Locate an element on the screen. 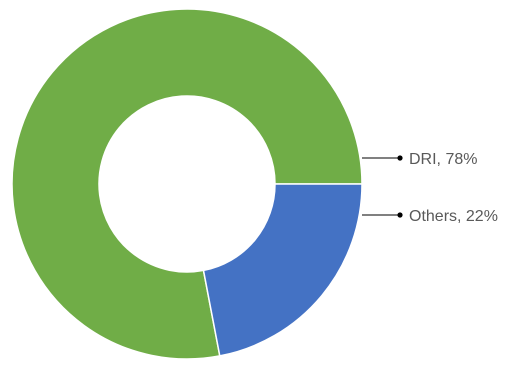  data-label-dri: DRI, 78% is located at coordinates (443, 159).